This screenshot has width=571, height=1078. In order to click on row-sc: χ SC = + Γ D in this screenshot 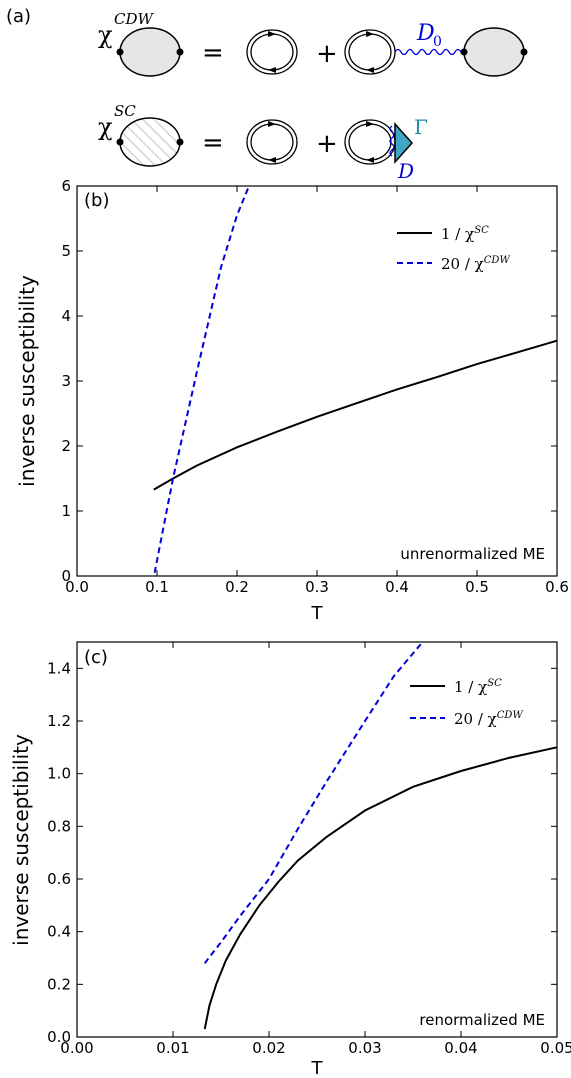, I will do `click(263, 142)`.